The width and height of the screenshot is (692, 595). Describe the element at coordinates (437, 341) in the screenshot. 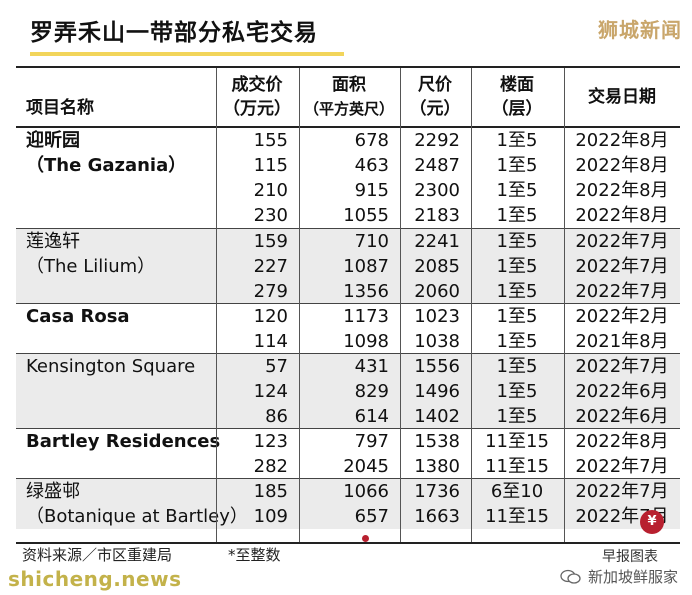

I see `cell-psf: 1038` at that location.